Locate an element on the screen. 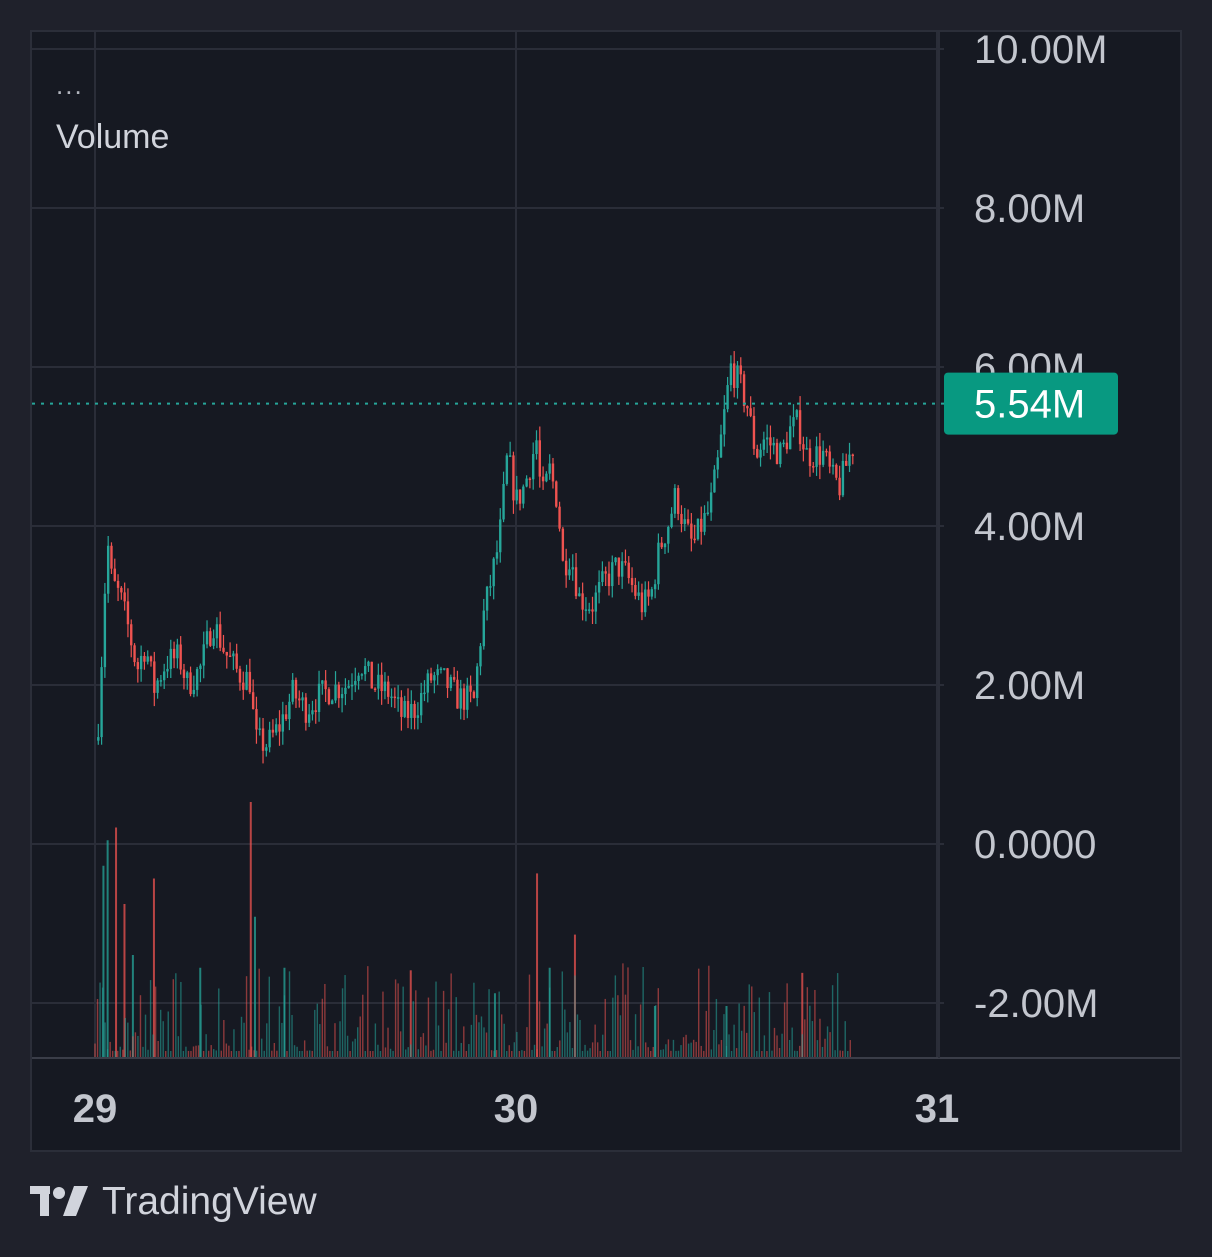 The height and width of the screenshot is (1257, 1212). x-axis: 29 30 31 is located at coordinates (516, 1109).